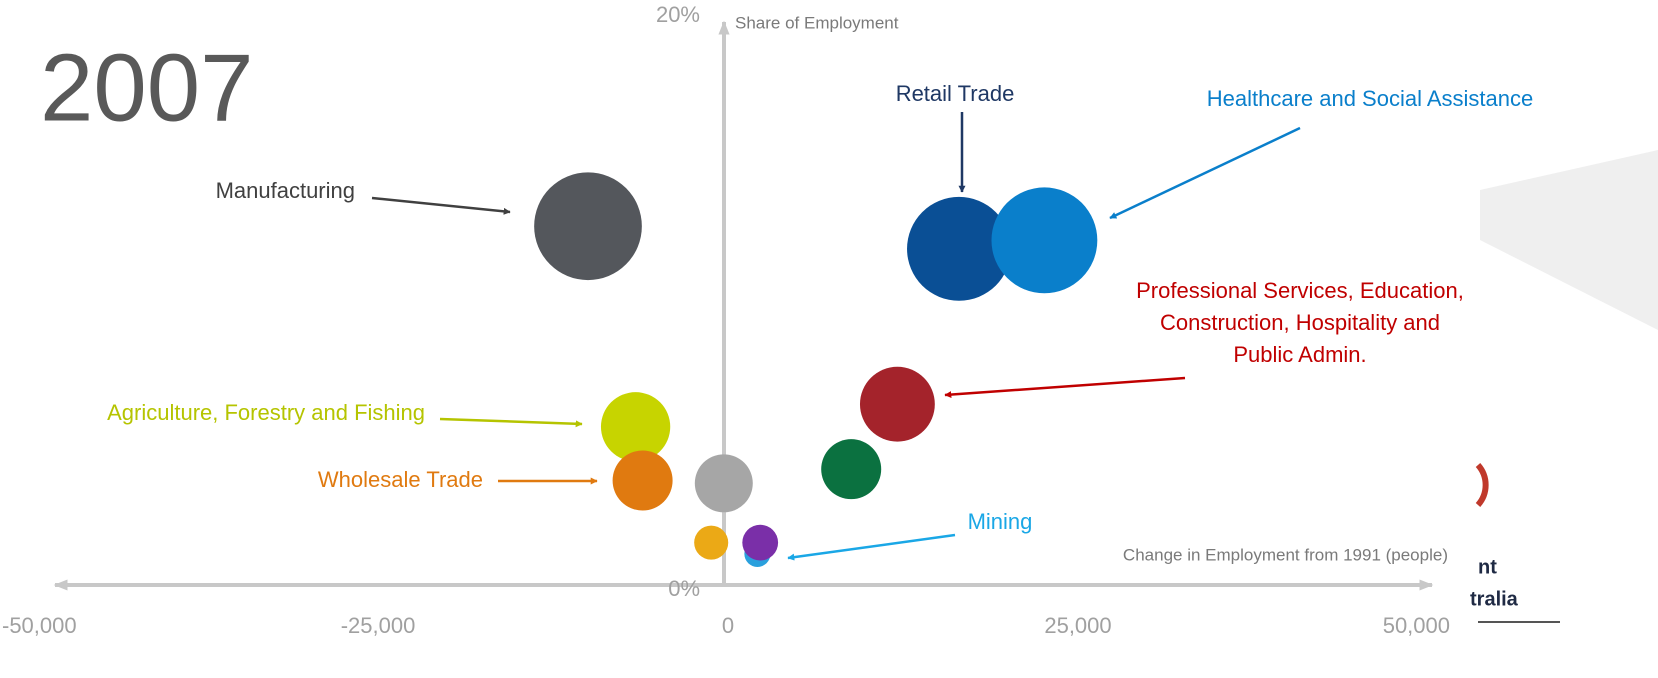  What do you see at coordinates (1482, 485) in the screenshot?
I see `logo-fragment` at bounding box center [1482, 485].